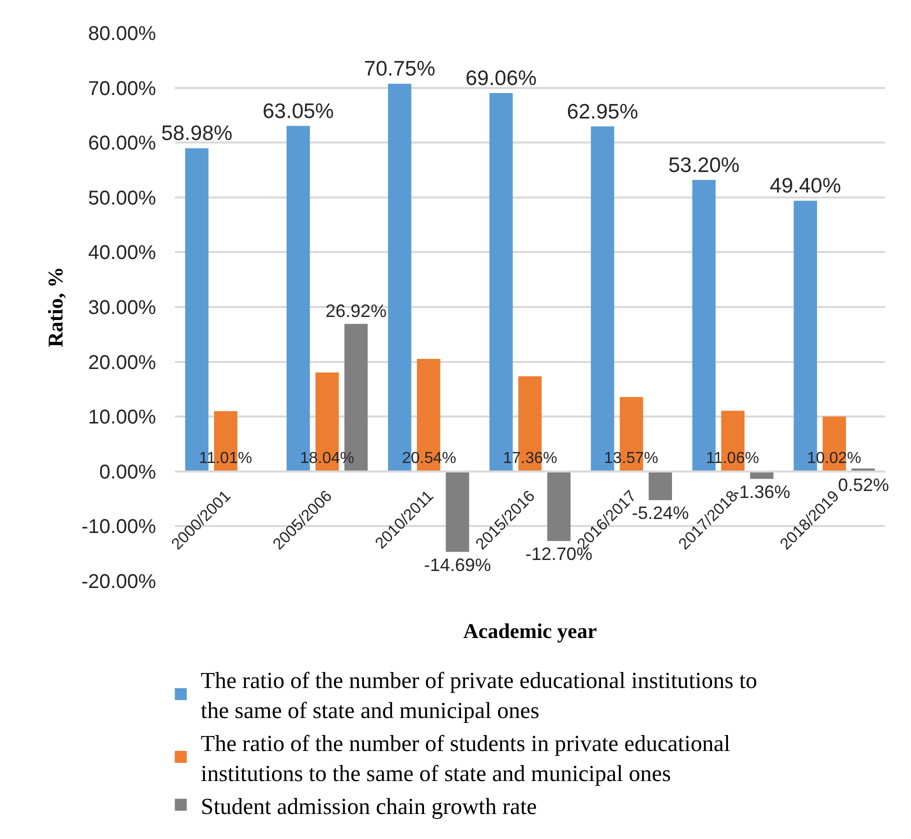  Describe the element at coordinates (368, 806) in the screenshot. I see `legend-label: Student admission chain growth rate` at that location.